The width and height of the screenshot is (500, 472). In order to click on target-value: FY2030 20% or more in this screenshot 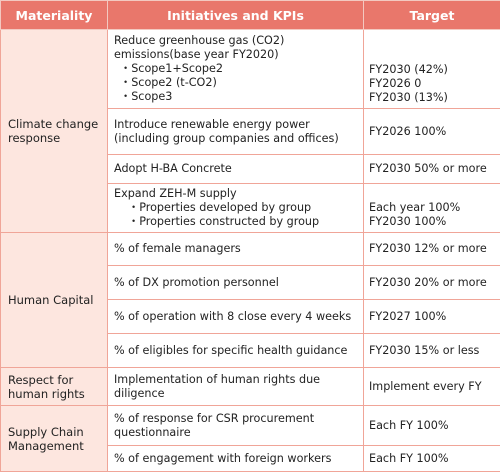, I will do `click(432, 283)`.